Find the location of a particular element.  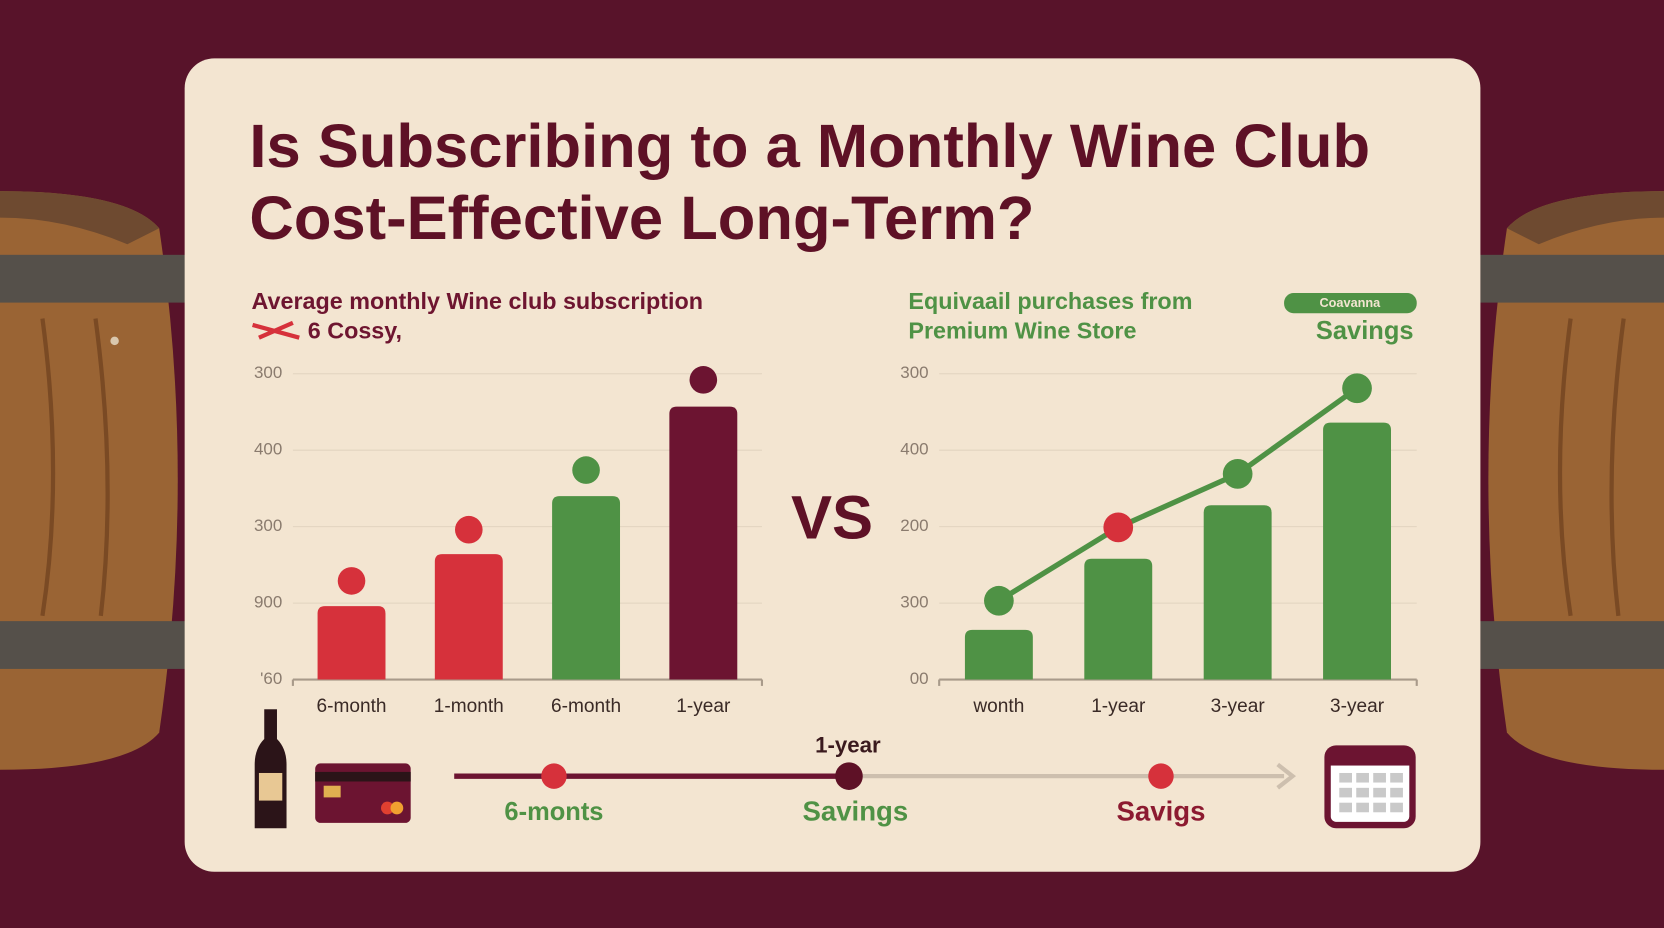

subtitle: Premium Wine Store is located at coordinates (1022, 331).